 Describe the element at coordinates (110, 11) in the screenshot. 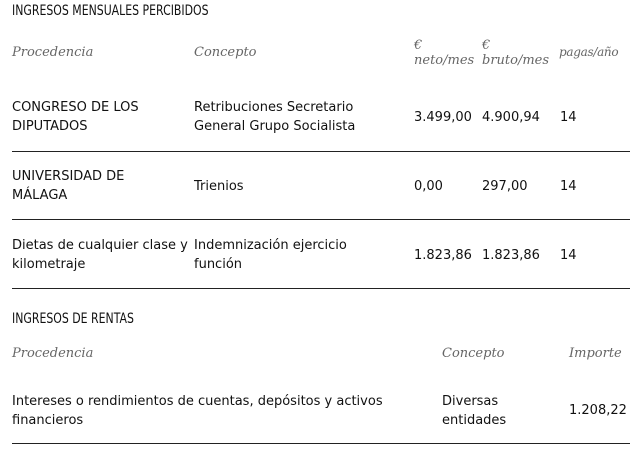

I see `mensuales-title: INGRESOS MENSUALES PERCIBIDOS` at that location.